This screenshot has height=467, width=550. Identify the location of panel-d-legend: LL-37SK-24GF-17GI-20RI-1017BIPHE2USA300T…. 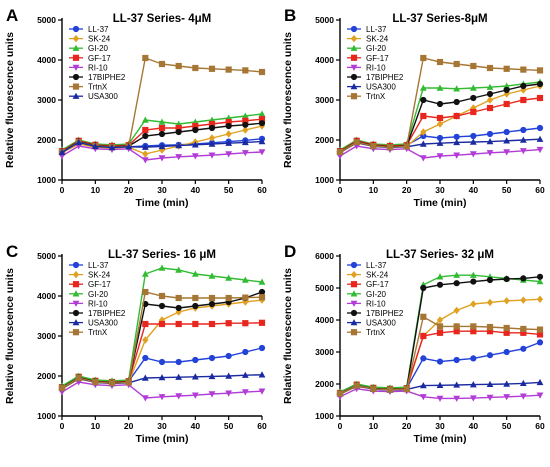
(375, 299).